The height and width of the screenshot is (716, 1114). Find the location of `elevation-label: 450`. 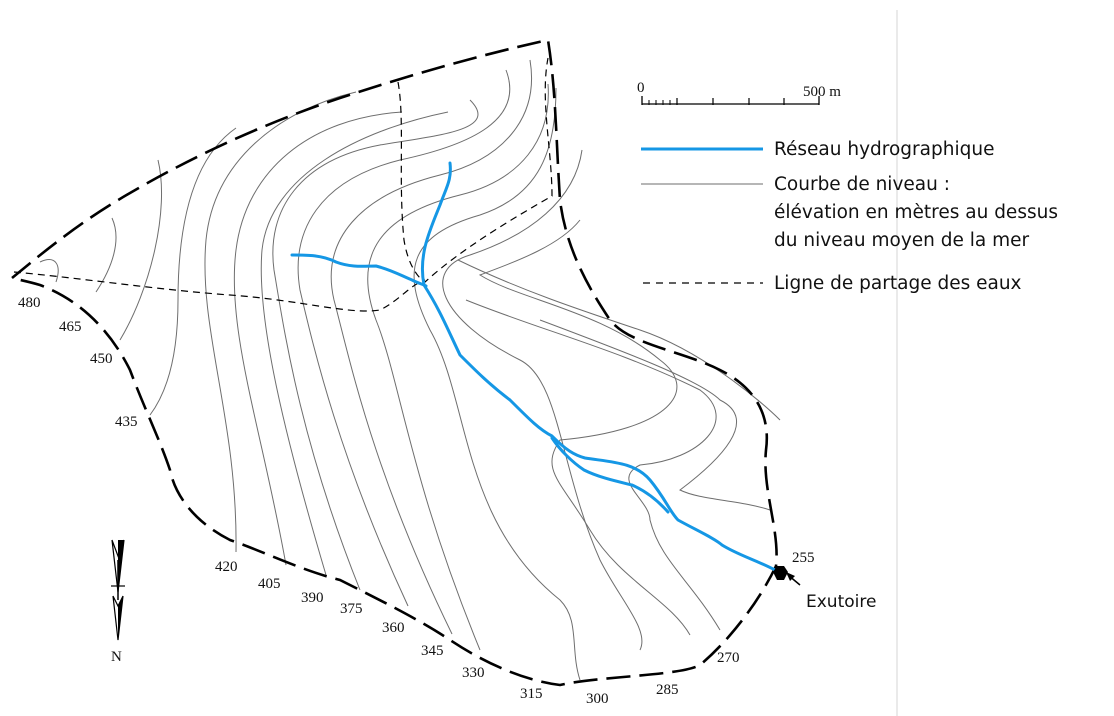

elevation-label: 450 is located at coordinates (101, 359).